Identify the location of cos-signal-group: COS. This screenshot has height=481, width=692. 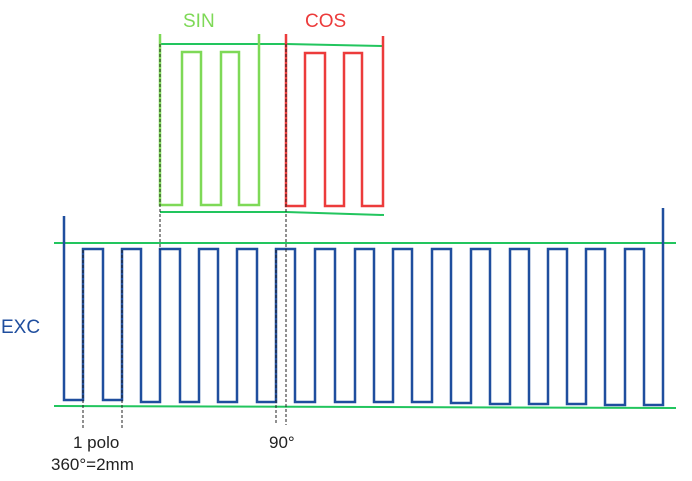
(334, 113).